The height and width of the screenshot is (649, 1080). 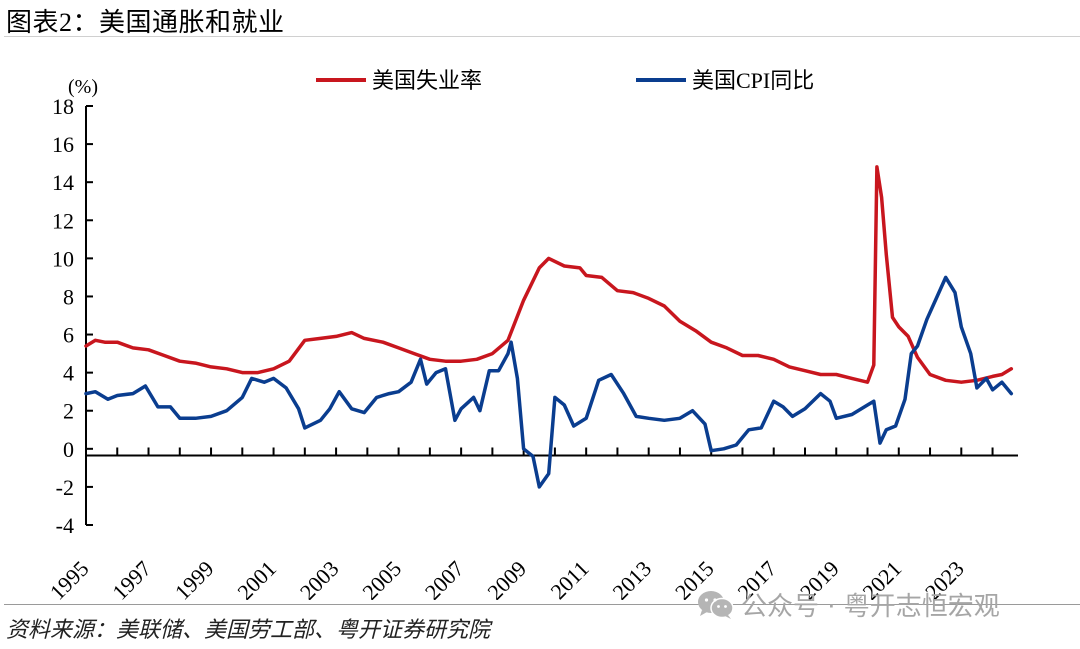 What do you see at coordinates (68, 296) in the screenshot?
I see `svg-text: 8` at bounding box center [68, 296].